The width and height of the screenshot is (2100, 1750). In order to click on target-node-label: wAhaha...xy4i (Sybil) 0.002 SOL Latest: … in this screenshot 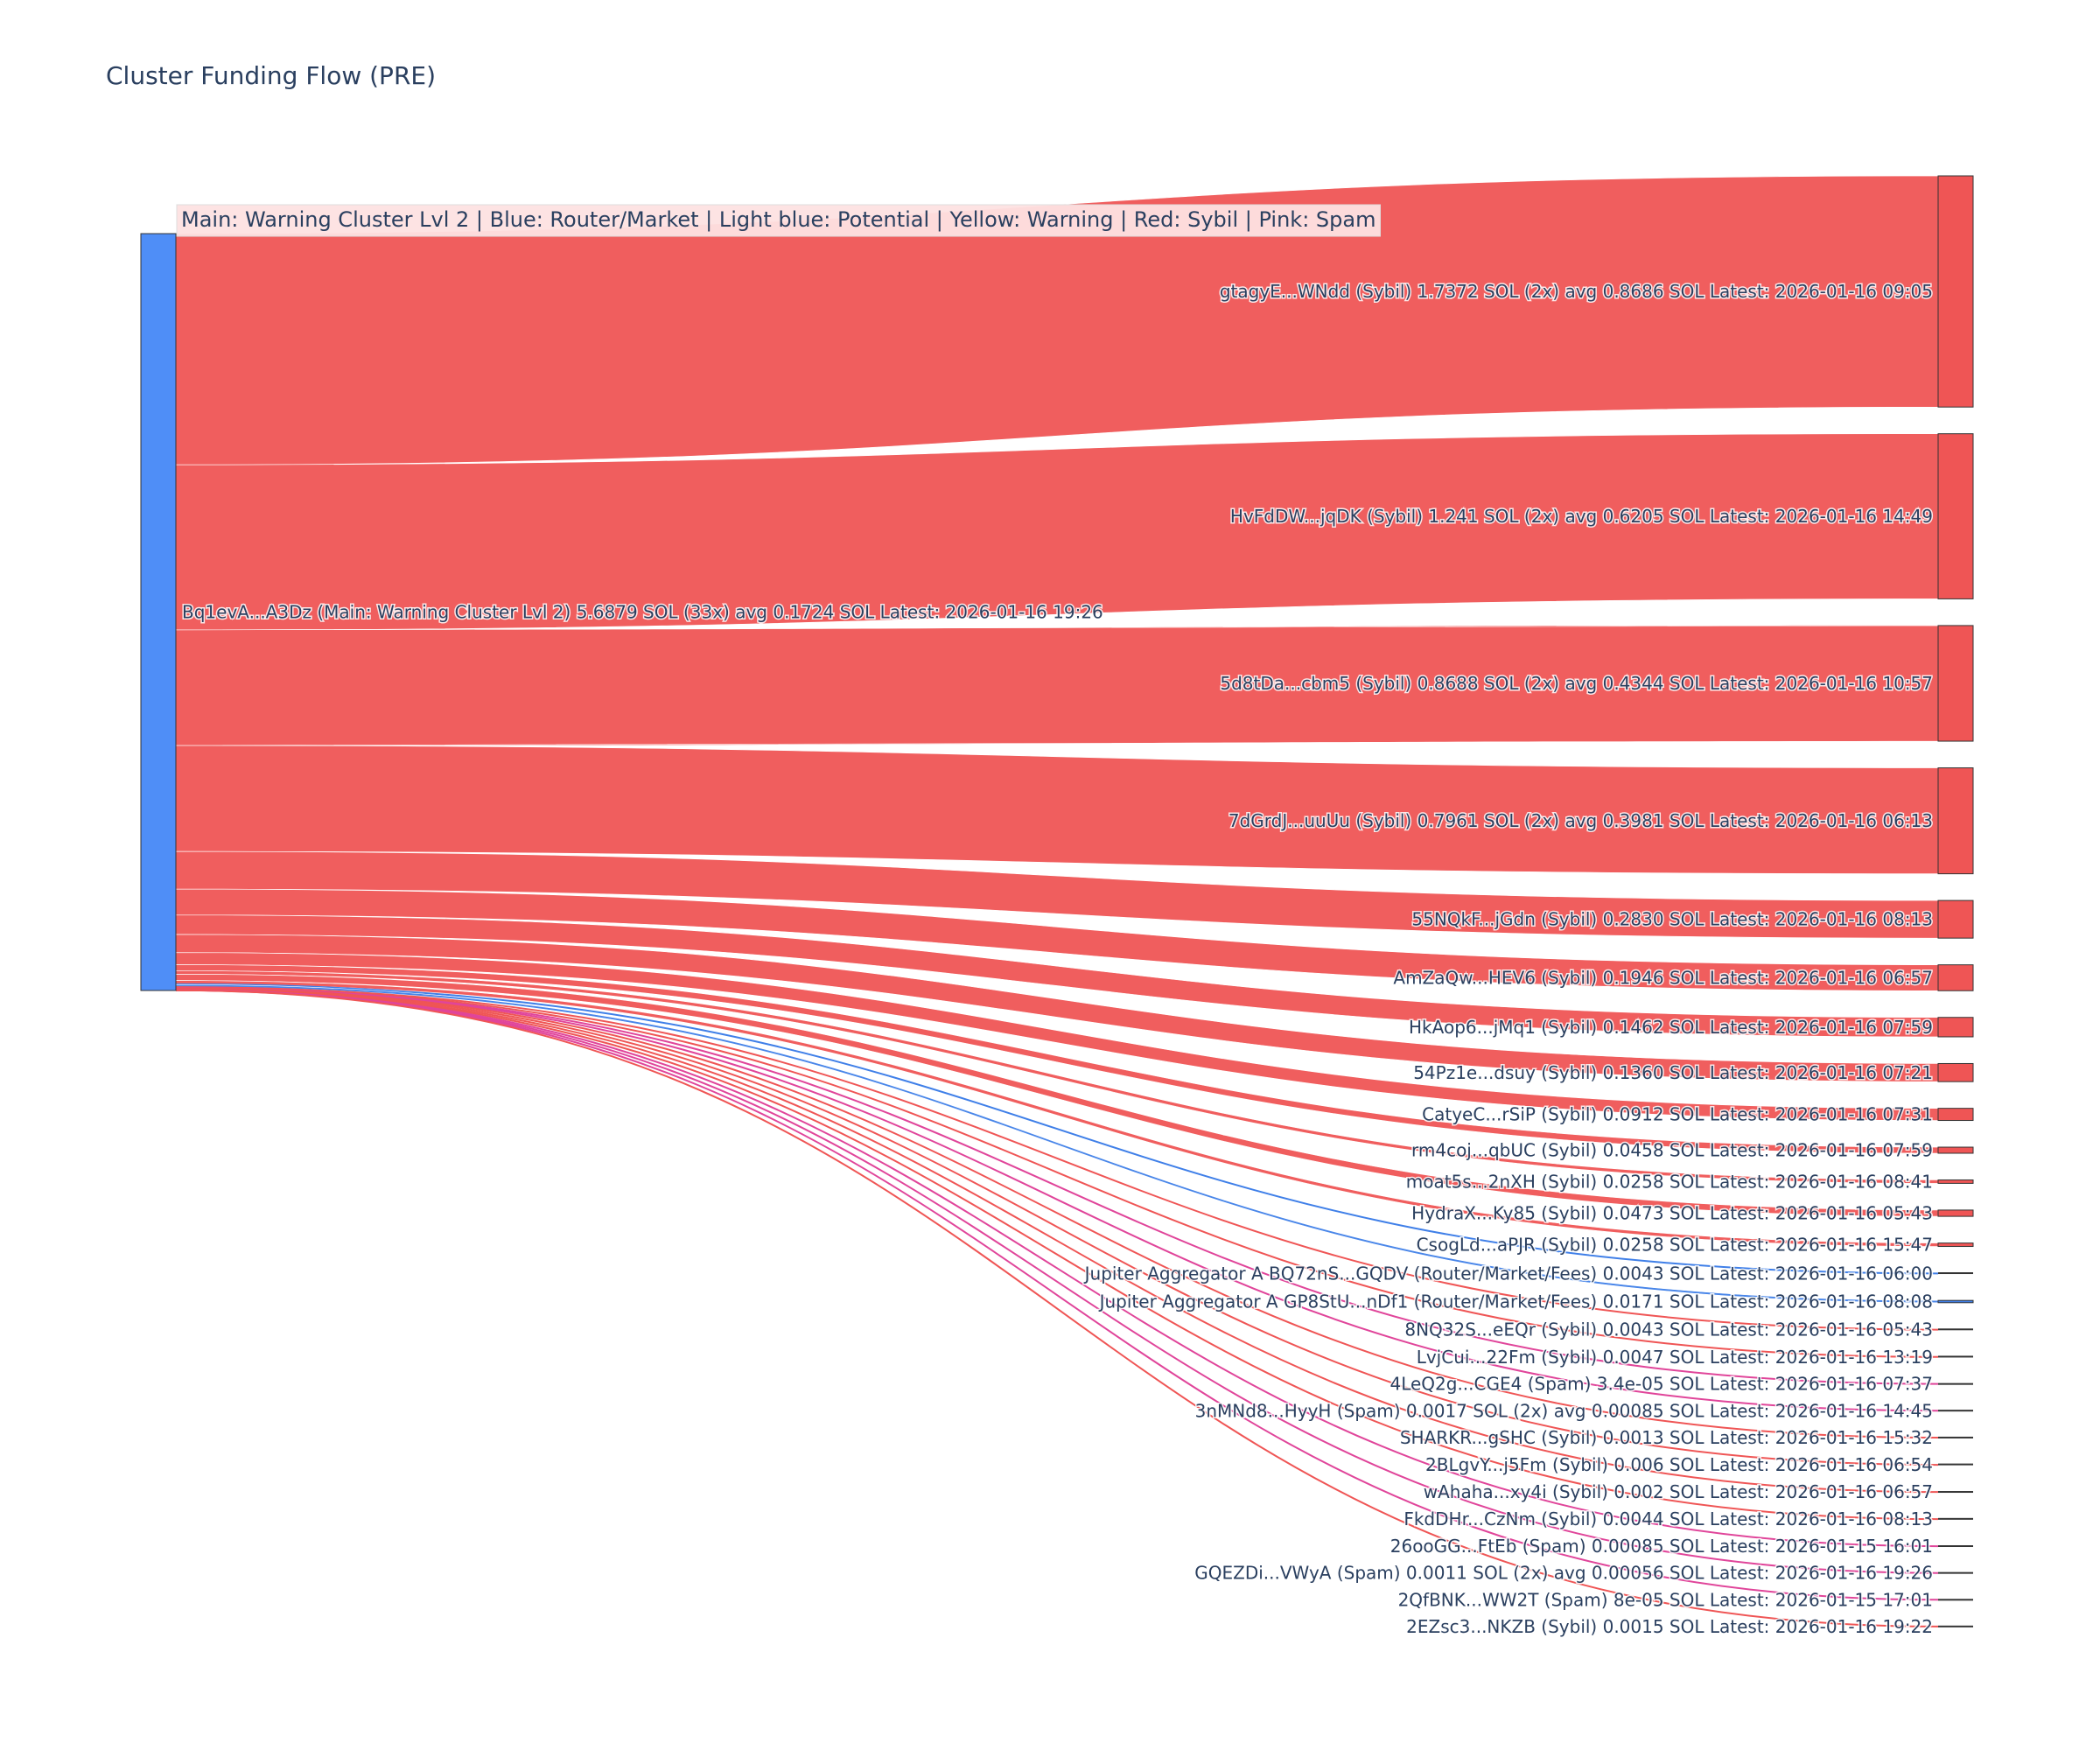, I will do `click(1678, 1491)`.